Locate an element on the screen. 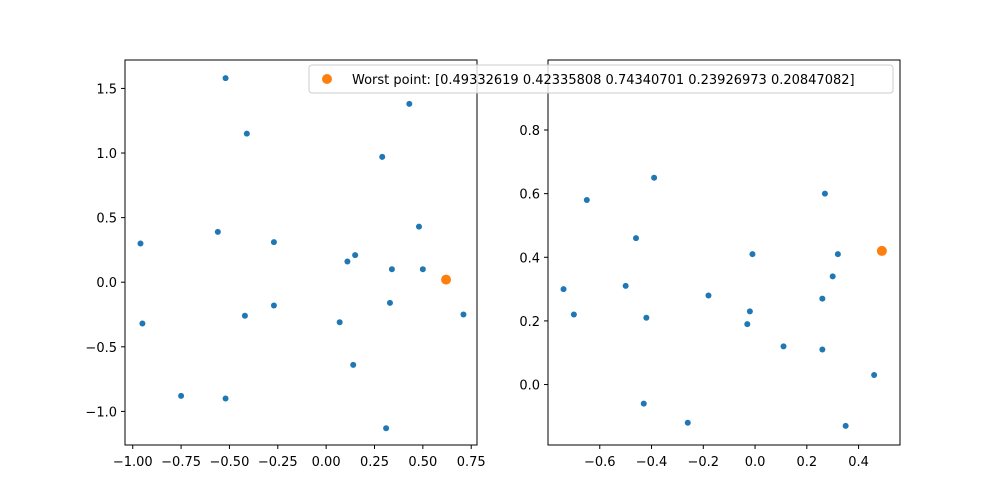 The height and width of the screenshot is (500, 1000). y-tick-label: 0.2 is located at coordinates (529, 322).